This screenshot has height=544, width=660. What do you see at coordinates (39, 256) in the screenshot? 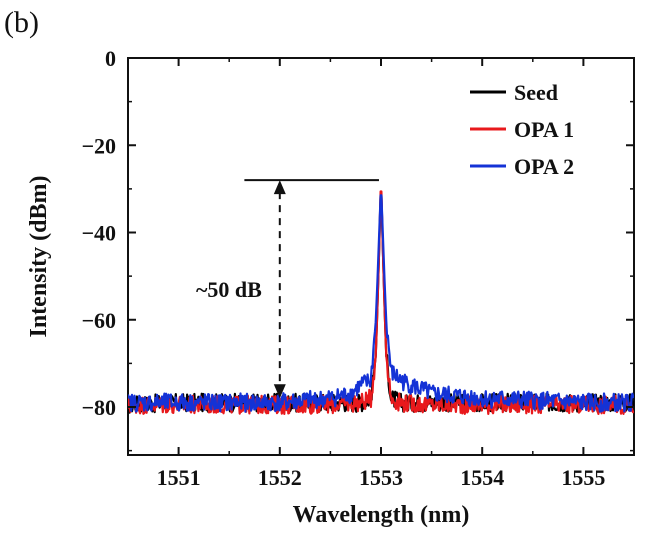
I see `y-axis-title: Intensity (dBm)` at bounding box center [39, 256].